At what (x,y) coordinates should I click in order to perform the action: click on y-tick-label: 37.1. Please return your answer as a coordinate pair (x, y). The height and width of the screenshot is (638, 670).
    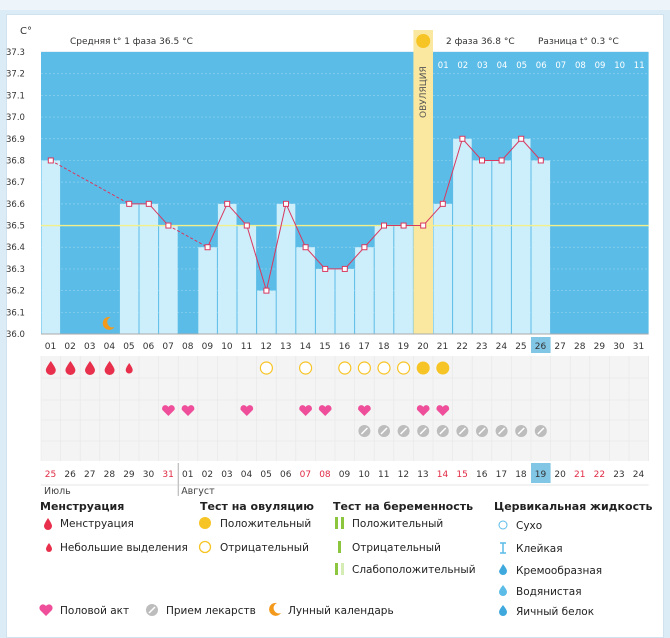
    Looking at the image, I should click on (15, 96).